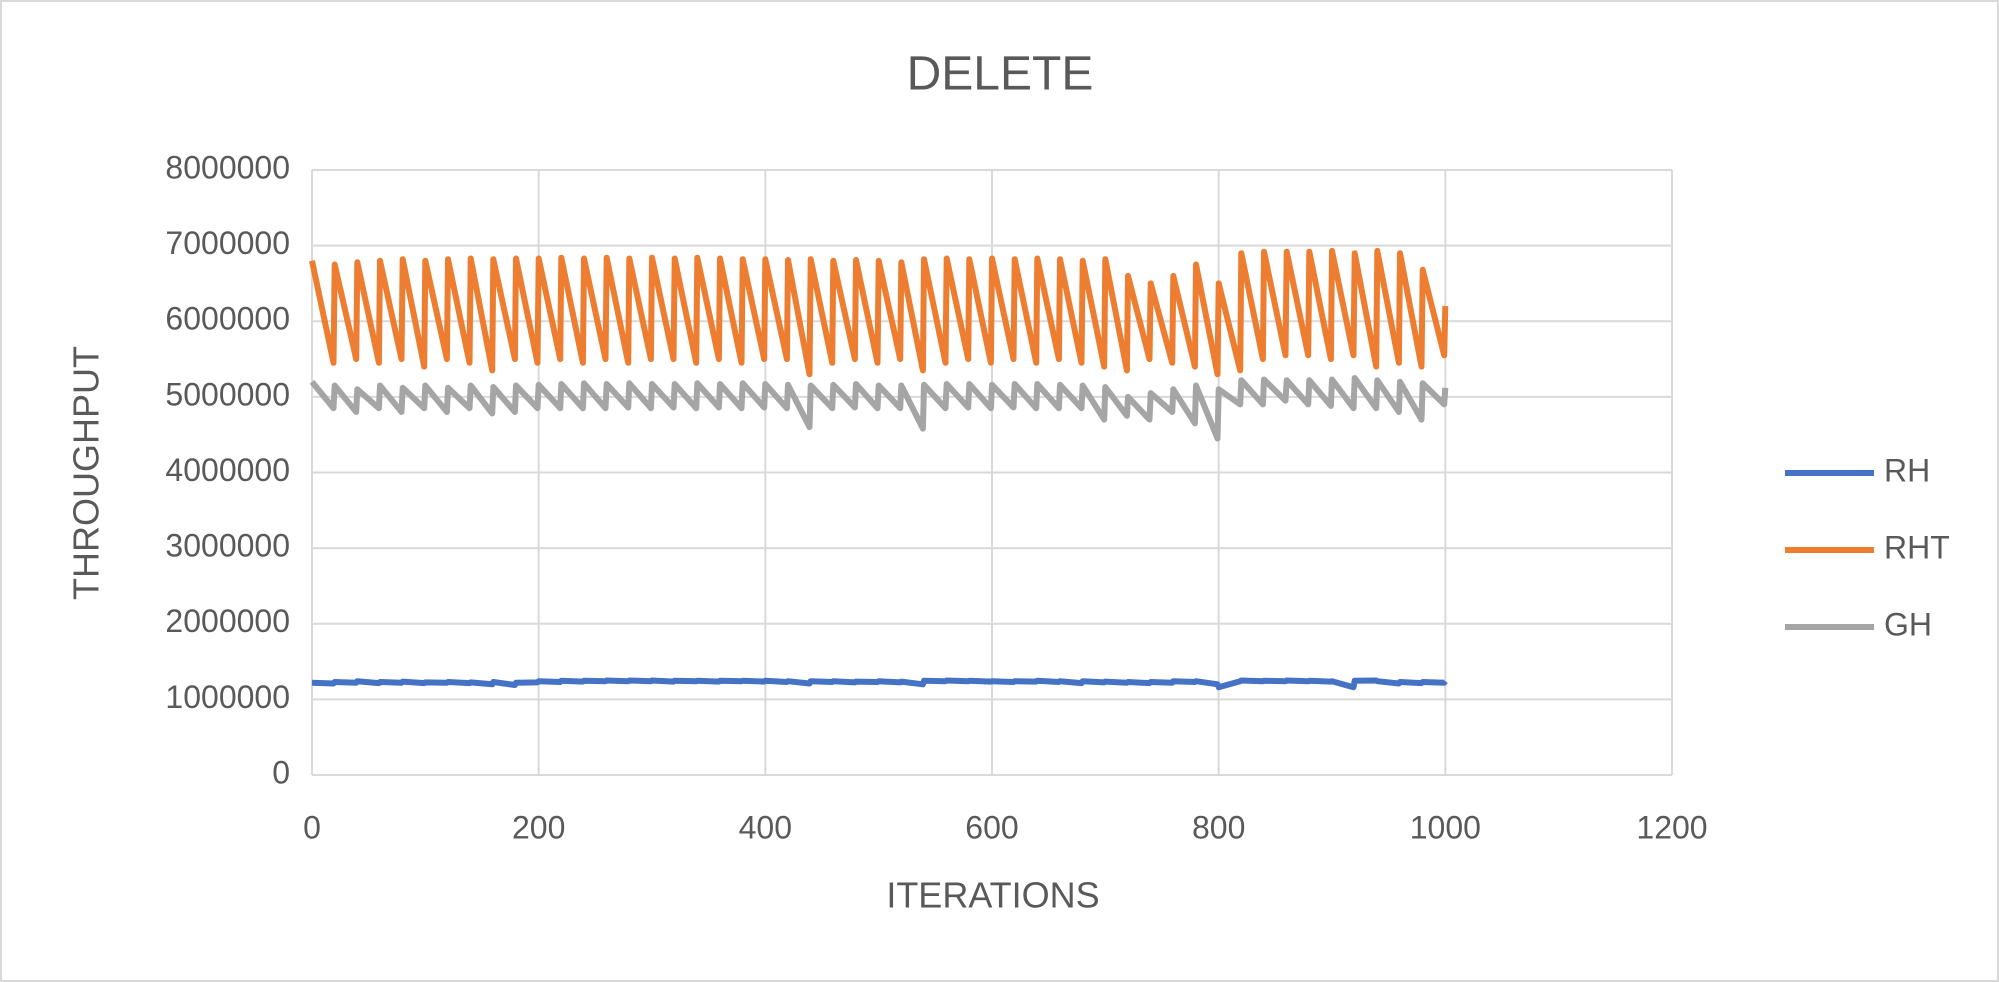 This screenshot has width=1999, height=982. Describe the element at coordinates (1917, 547) in the screenshot. I see `legend-label: RHT` at that location.